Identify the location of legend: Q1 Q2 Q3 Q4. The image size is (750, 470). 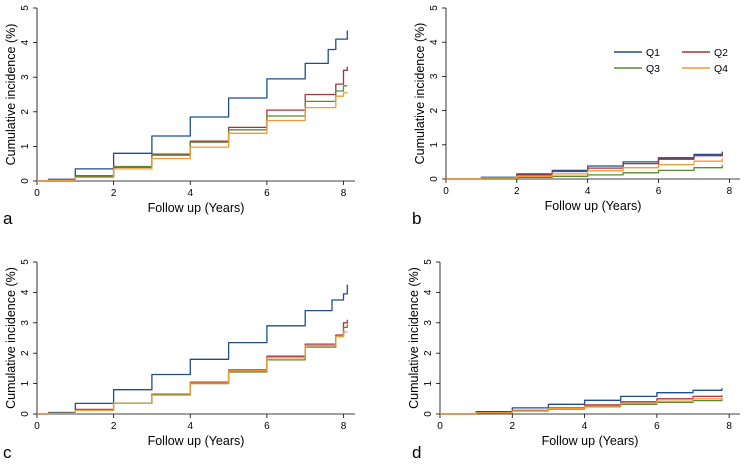
(671, 61).